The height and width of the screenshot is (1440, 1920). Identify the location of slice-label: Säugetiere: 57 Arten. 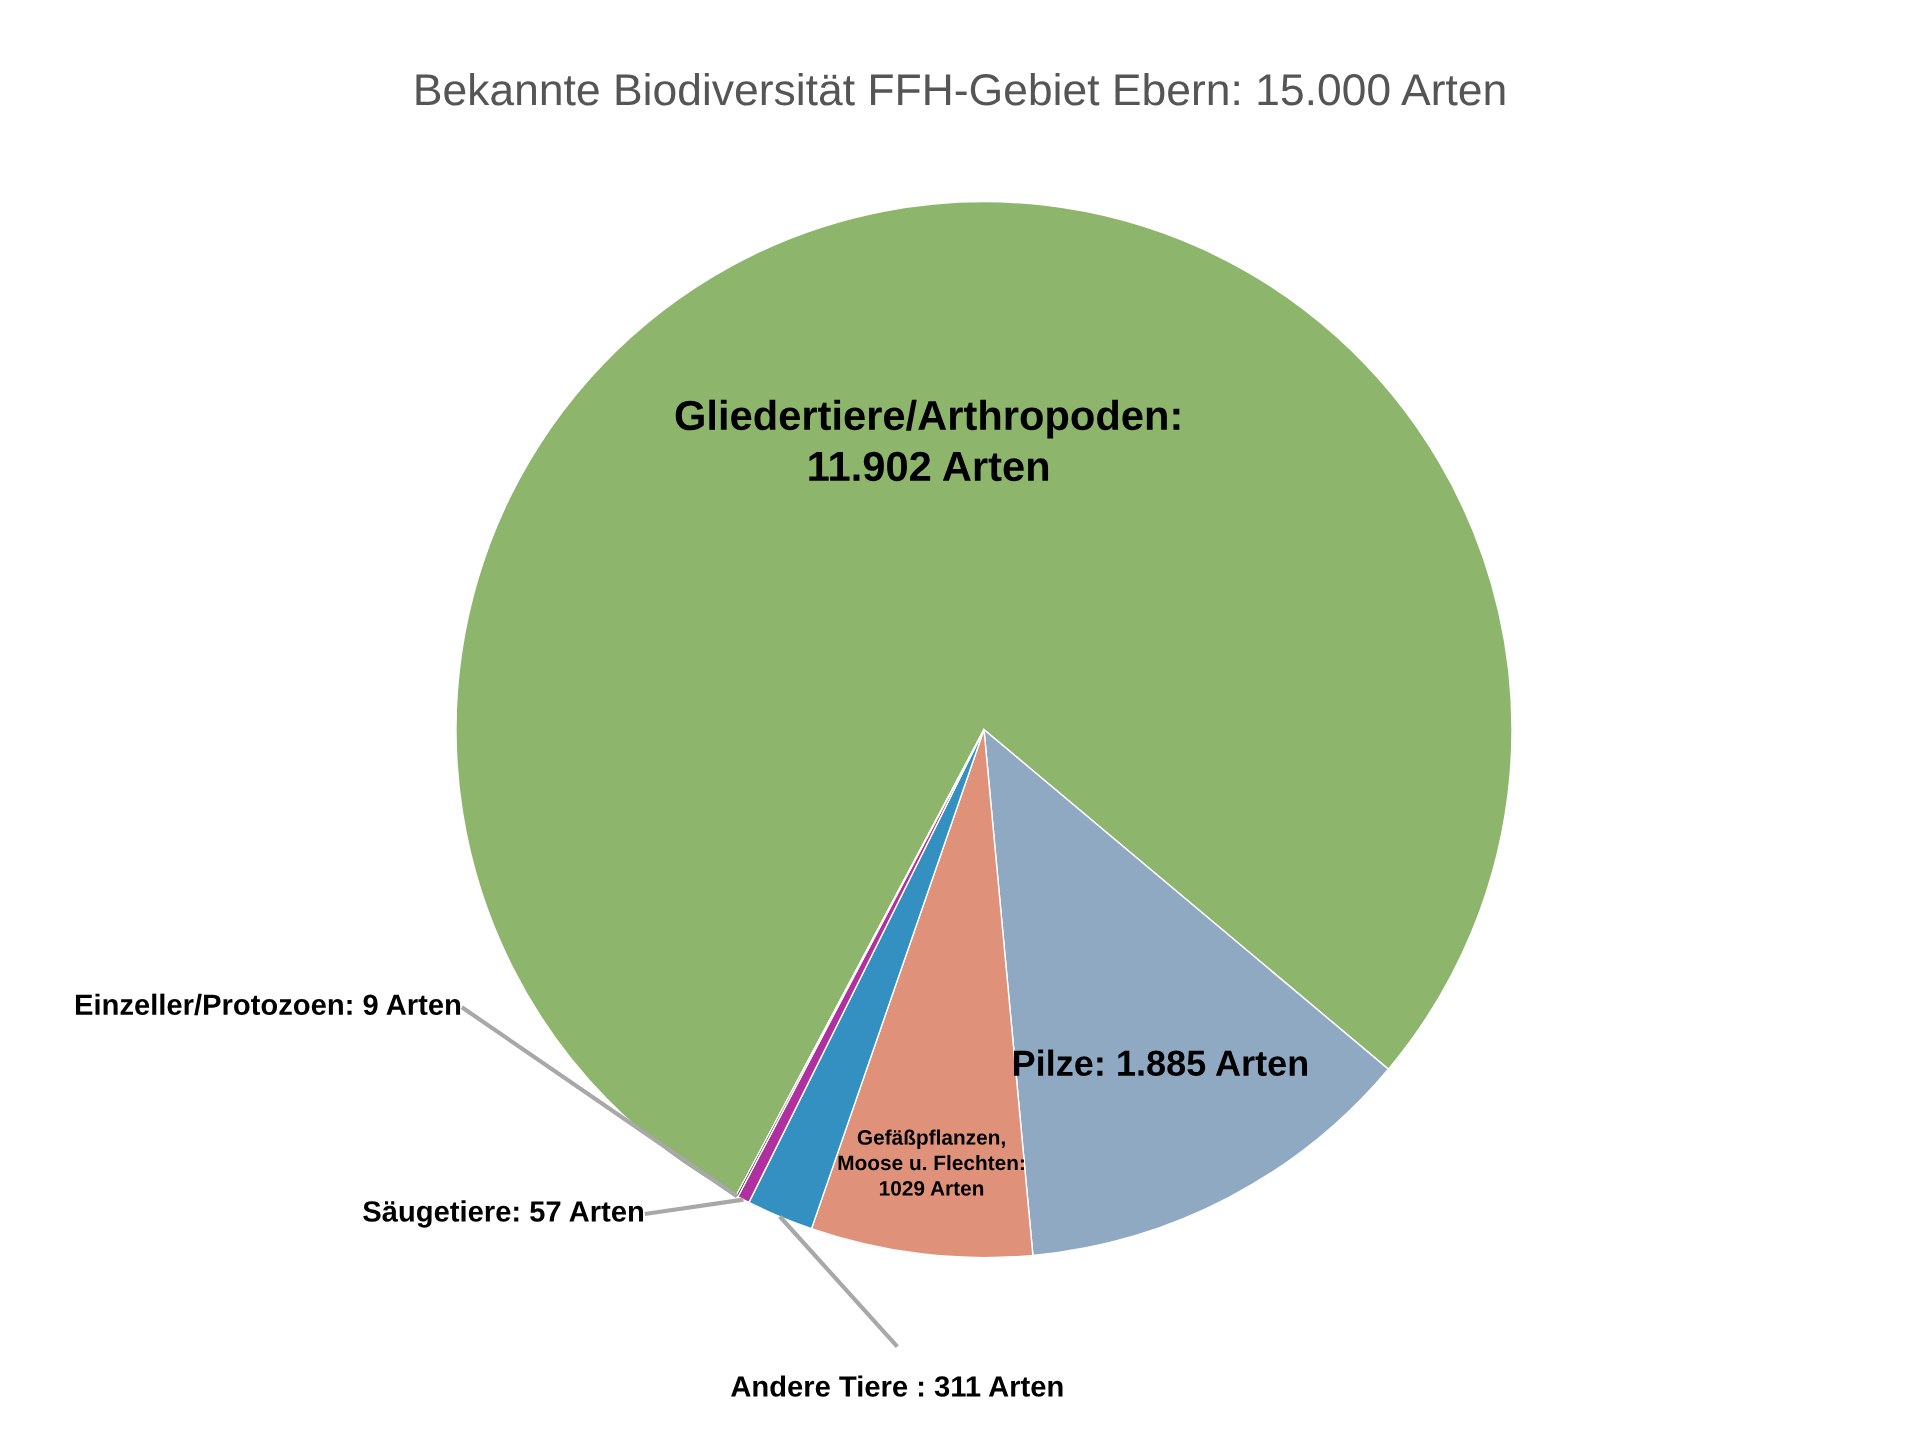
(503, 1214).